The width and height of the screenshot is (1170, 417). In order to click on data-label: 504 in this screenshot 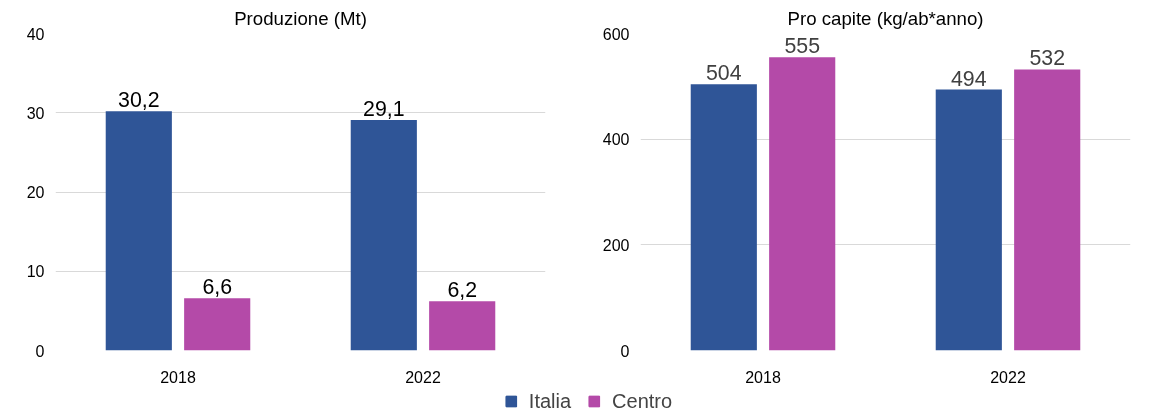, I will do `click(724, 73)`.